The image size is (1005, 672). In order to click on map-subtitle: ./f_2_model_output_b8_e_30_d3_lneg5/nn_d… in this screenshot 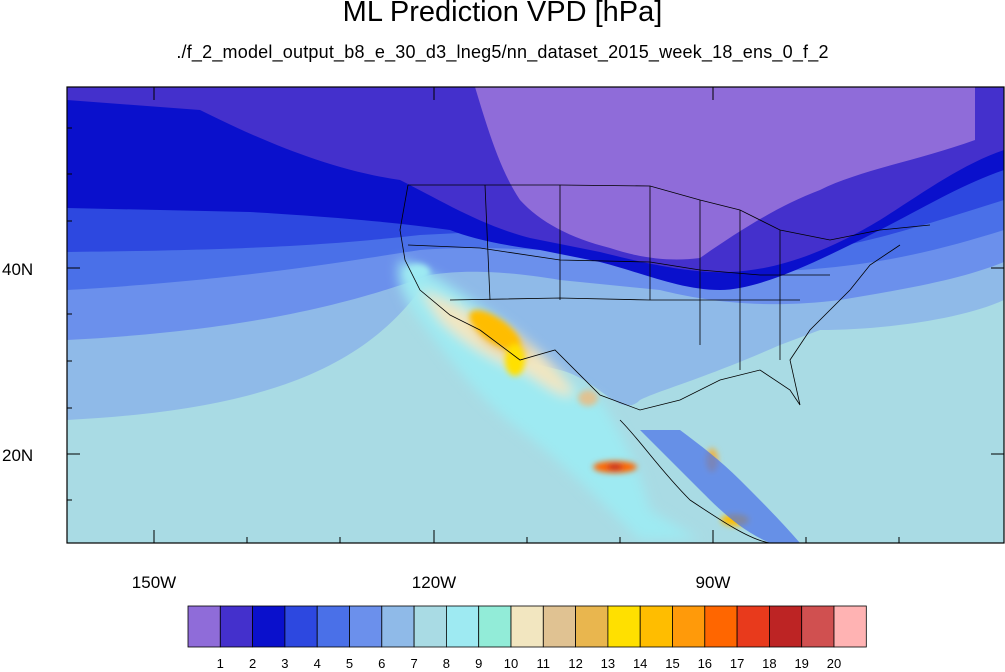, I will do `click(502, 52)`.